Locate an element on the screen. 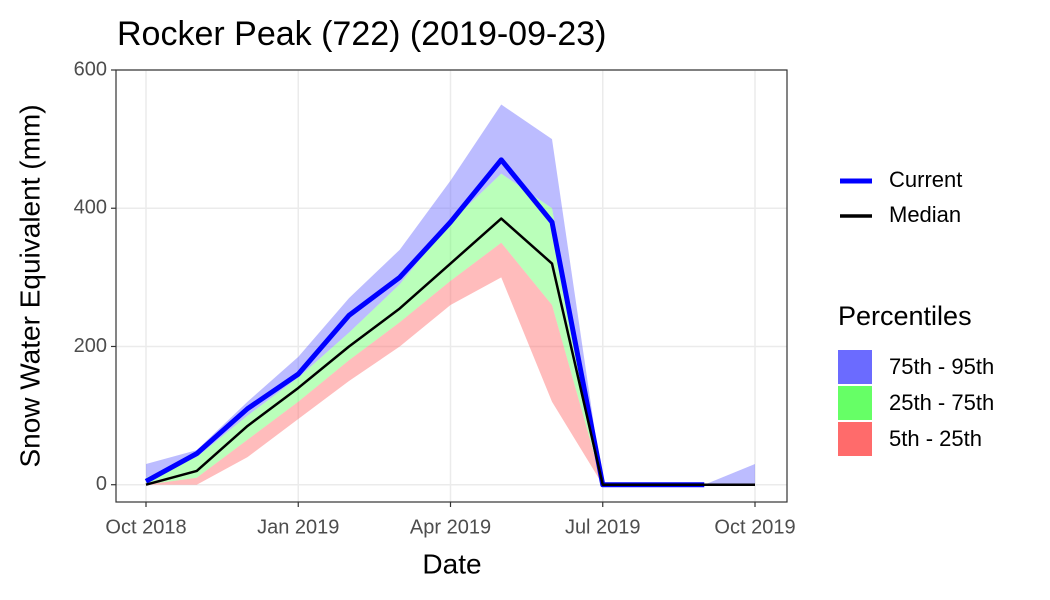 This screenshot has height=600, width=1050. legend-label: Median is located at coordinates (925, 214).